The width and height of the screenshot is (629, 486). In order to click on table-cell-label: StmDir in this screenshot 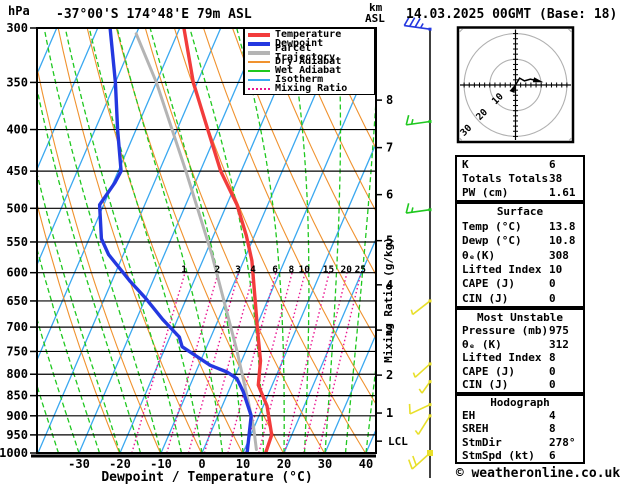, I will do `click(482, 442)`.